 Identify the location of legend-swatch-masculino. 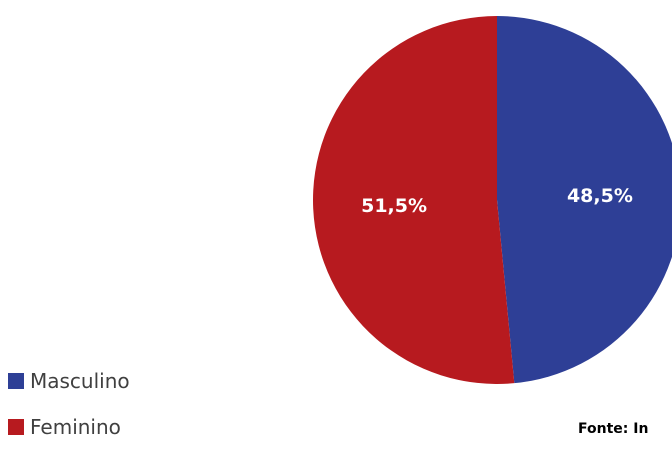
(16, 381).